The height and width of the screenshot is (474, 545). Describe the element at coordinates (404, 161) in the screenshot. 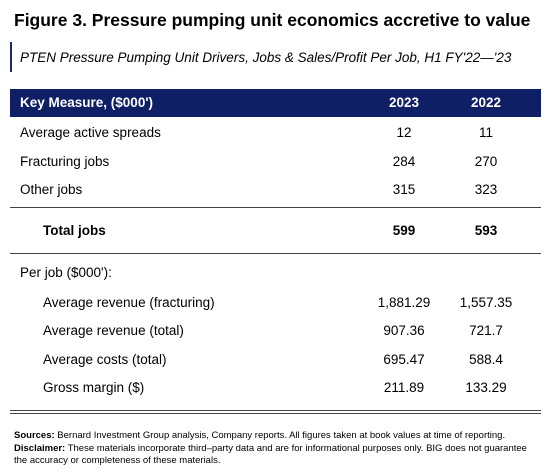

I see `row-value-2023: 284` at that location.